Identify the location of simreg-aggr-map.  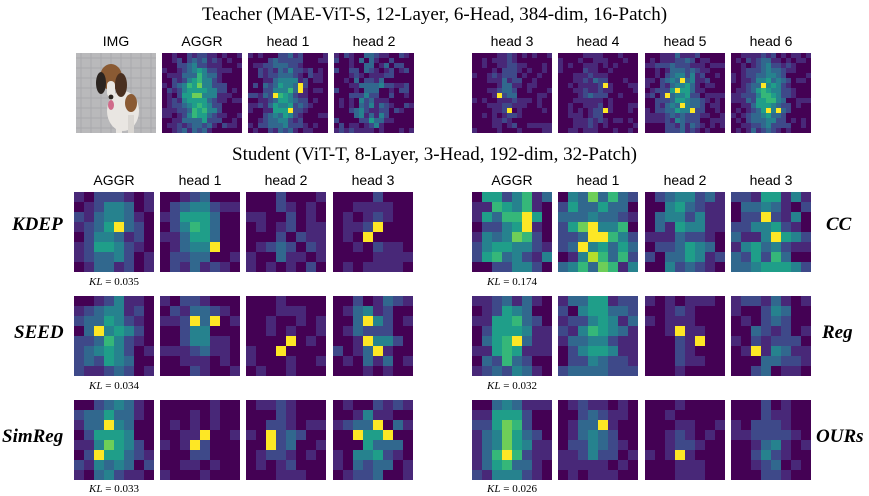
(114, 440).